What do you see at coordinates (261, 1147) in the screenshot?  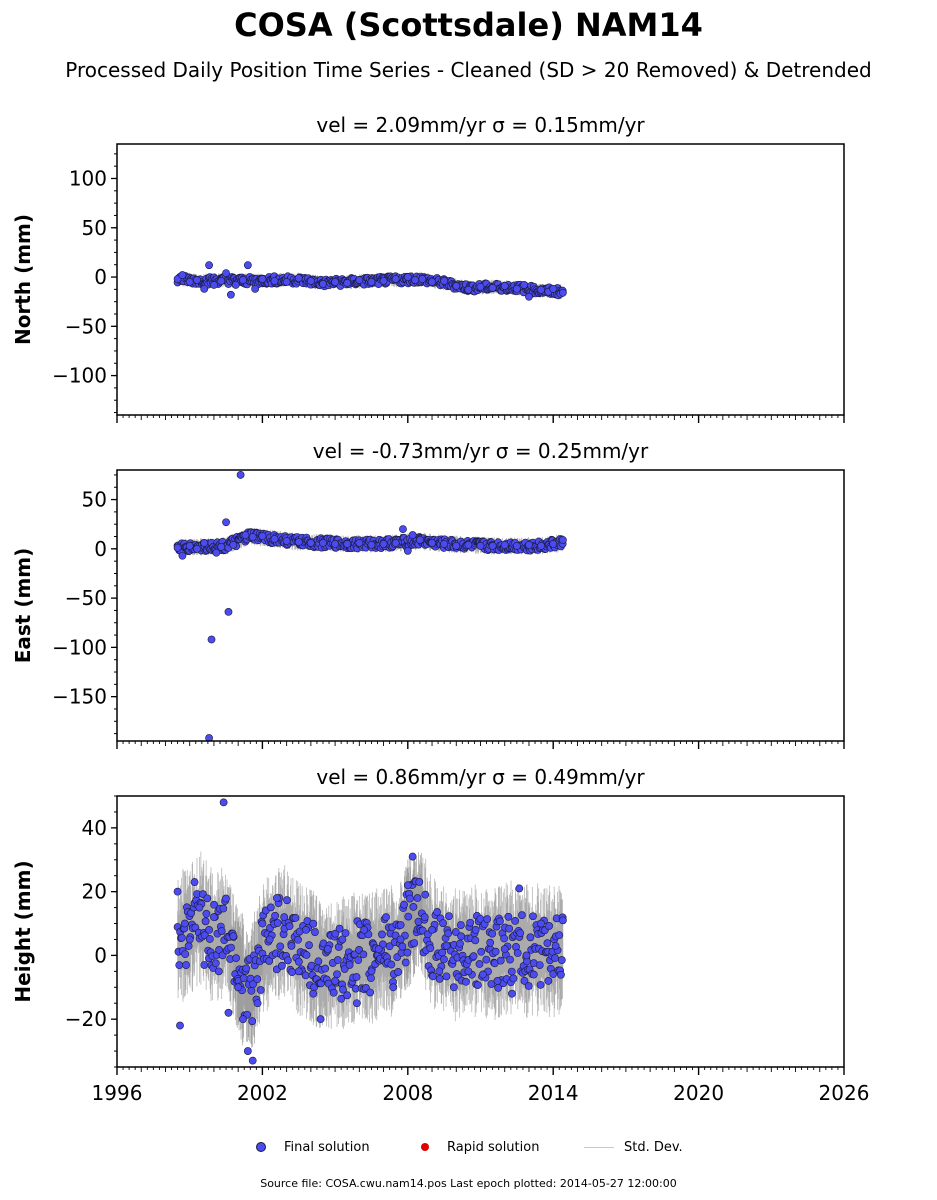 I see `legend-final-marker` at bounding box center [261, 1147].